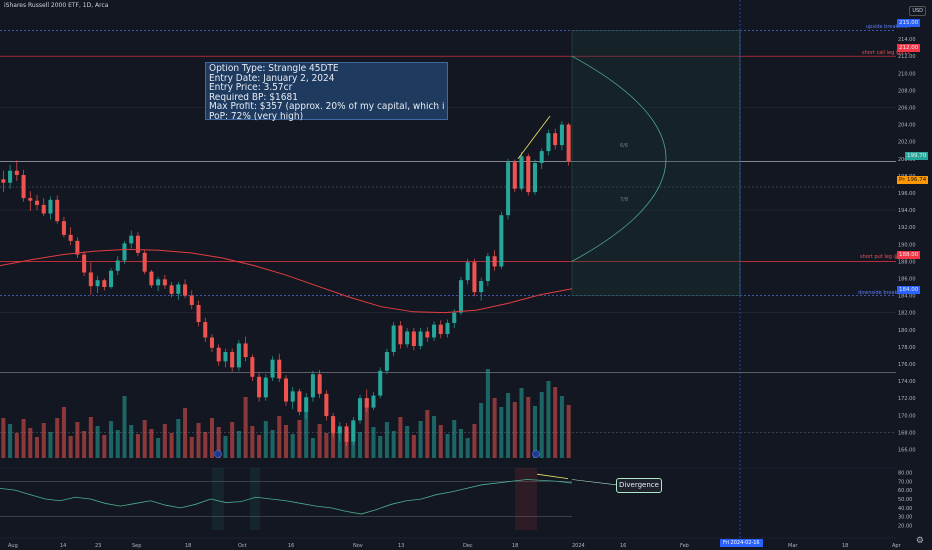 The width and height of the screenshot is (932, 550). I want to click on currency-selector: USD, so click(917, 11).